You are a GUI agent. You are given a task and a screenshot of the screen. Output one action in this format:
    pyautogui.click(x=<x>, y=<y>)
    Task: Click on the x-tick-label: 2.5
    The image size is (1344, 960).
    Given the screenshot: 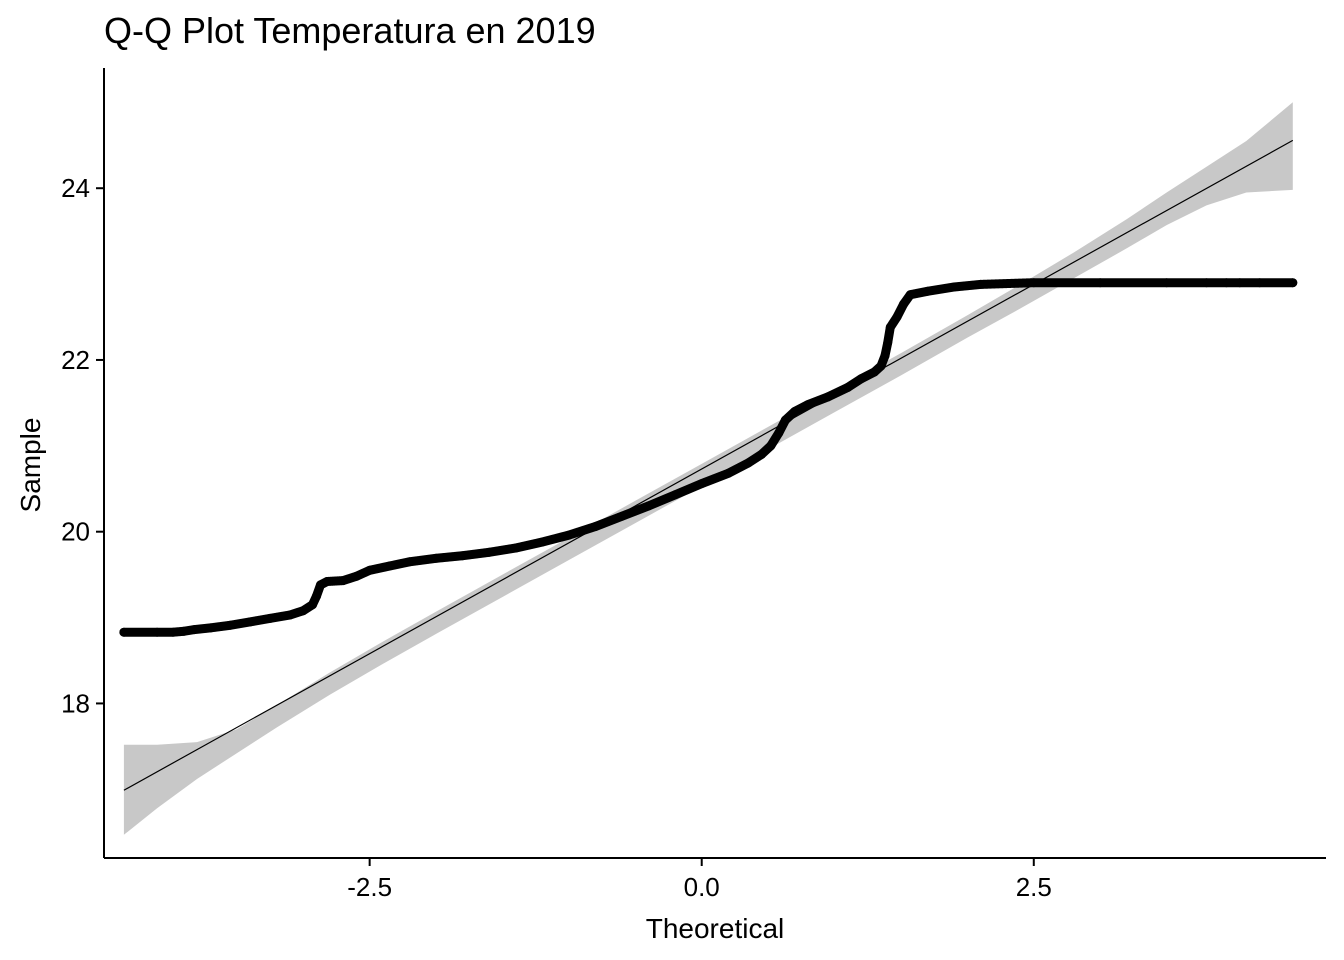 What is the action you would take?
    pyautogui.click(x=1034, y=887)
    